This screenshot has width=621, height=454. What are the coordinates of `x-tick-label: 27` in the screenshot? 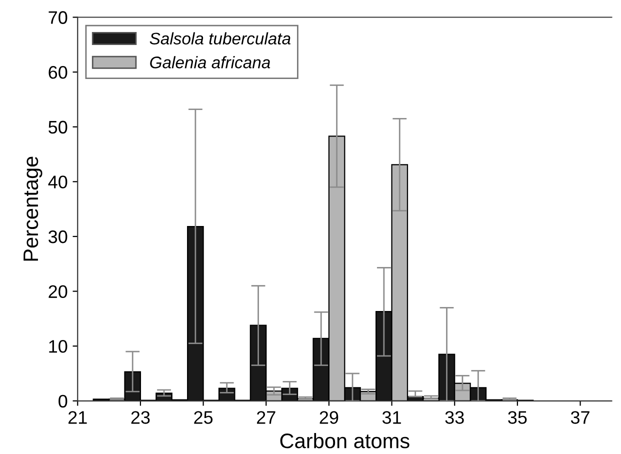 It's located at (266, 417).